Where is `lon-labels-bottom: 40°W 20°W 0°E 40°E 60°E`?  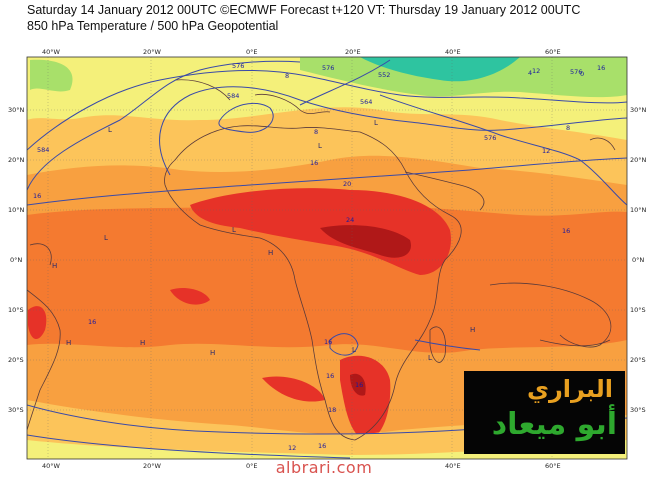 lon-labels-bottom: 40°W 20°W 0°E 40°E 60°E is located at coordinates (301, 466).